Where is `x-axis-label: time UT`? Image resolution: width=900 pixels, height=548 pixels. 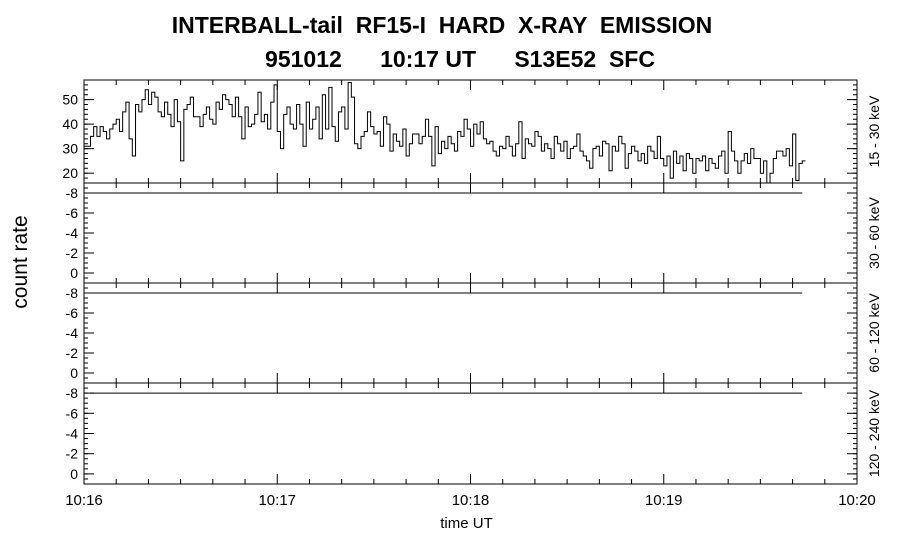
x-axis-label: time UT is located at coordinates (466, 523).